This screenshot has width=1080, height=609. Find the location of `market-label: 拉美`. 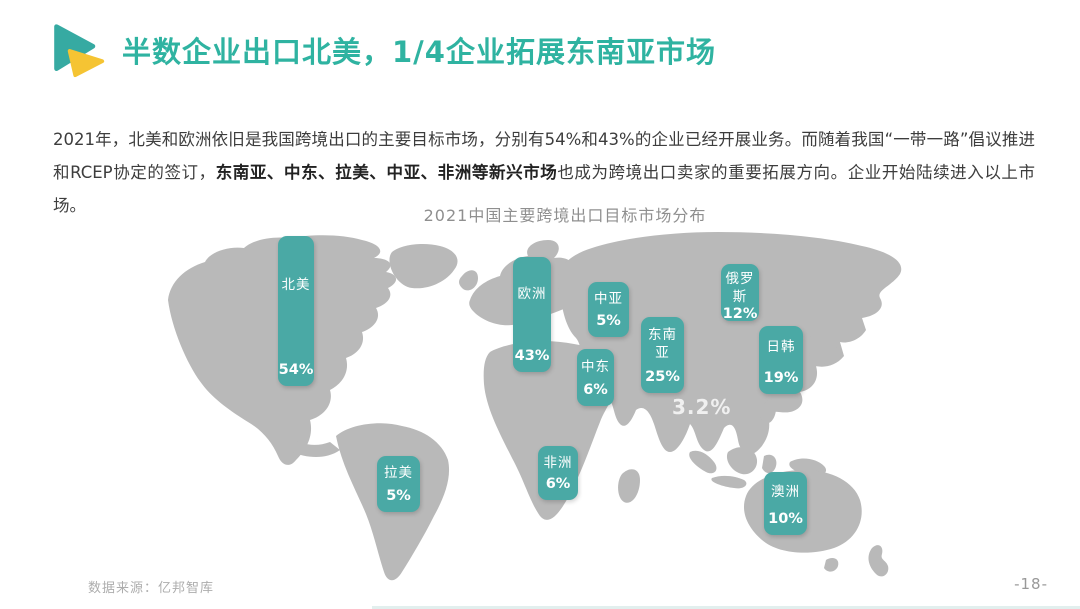

market-label: 拉美 is located at coordinates (398, 473).